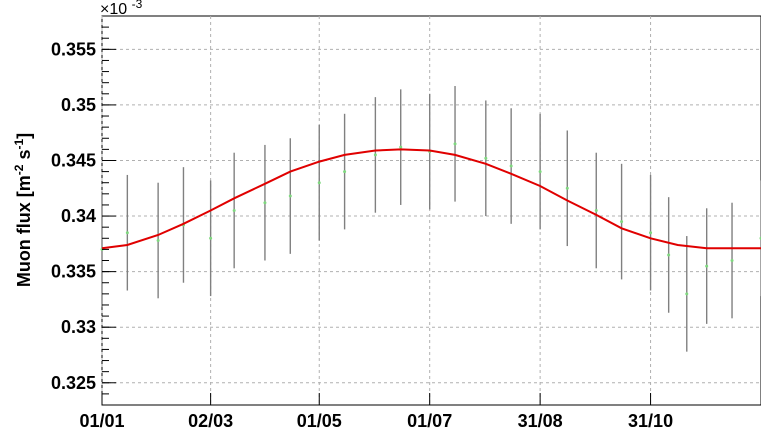 This screenshot has width=761, height=431. I want to click on x-axis-ticks: 01/01 02/03 01/05 01/07 31/08 31/10, so click(376, 412).